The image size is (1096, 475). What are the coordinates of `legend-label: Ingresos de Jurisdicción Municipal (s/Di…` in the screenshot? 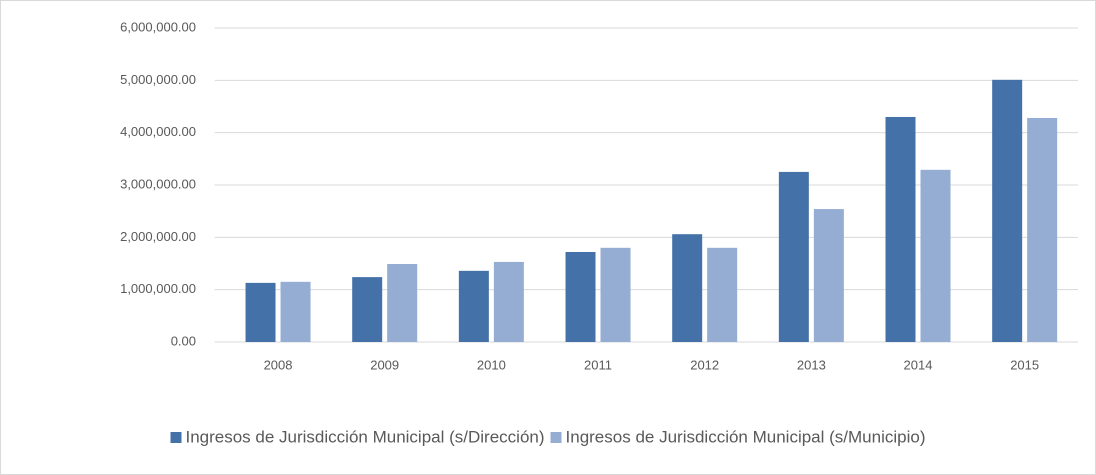 It's located at (364, 436).